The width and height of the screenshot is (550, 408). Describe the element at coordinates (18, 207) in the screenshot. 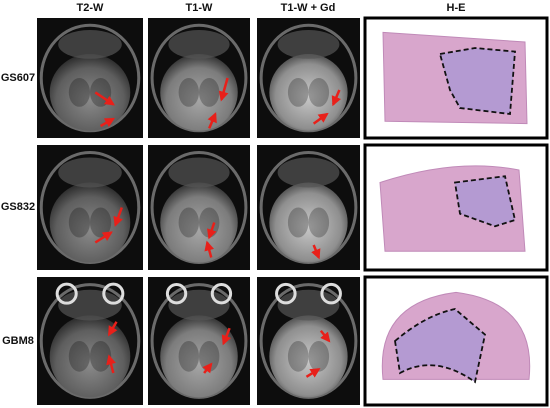

I see `row-label: GS832` at that location.